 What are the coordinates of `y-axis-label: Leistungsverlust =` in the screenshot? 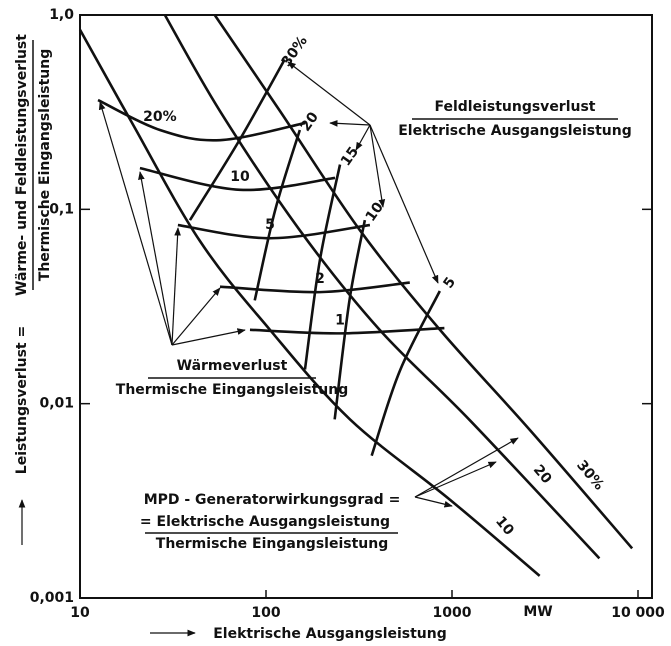 It's located at (22, 400).